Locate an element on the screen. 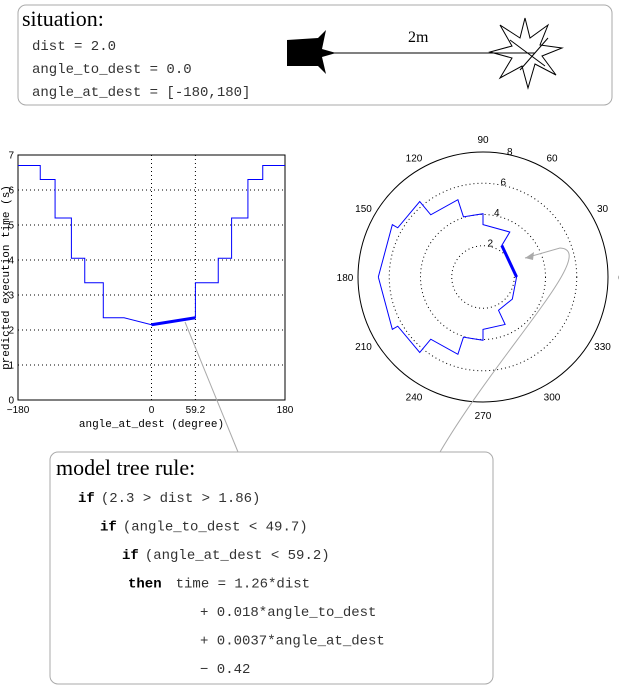  rule-line: then time = 1.26*dist is located at coordinates (219, 585).